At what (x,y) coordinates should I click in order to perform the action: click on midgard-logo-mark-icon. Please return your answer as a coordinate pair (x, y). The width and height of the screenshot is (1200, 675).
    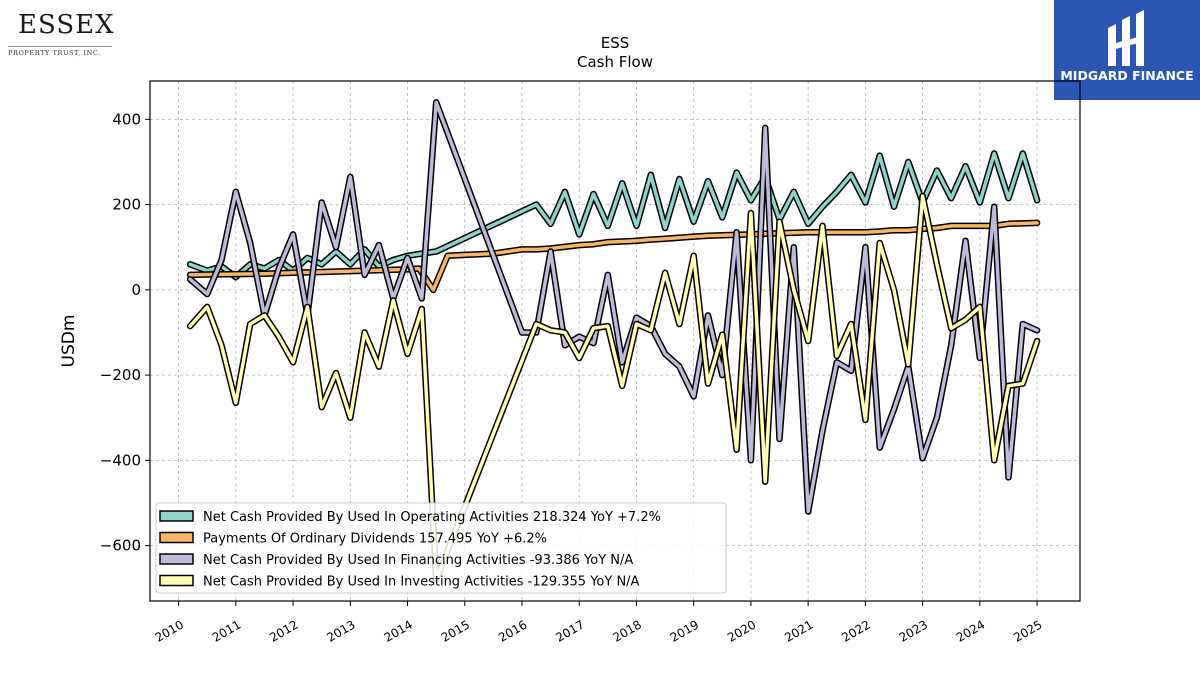
    Looking at the image, I should click on (1126, 38).